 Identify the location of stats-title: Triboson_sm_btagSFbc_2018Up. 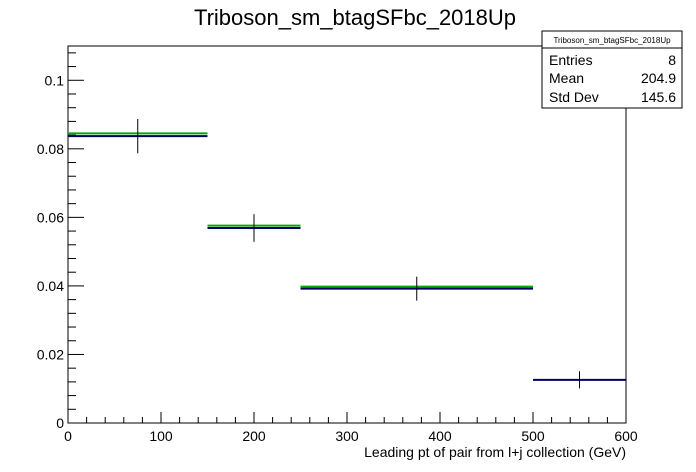
(612, 40).